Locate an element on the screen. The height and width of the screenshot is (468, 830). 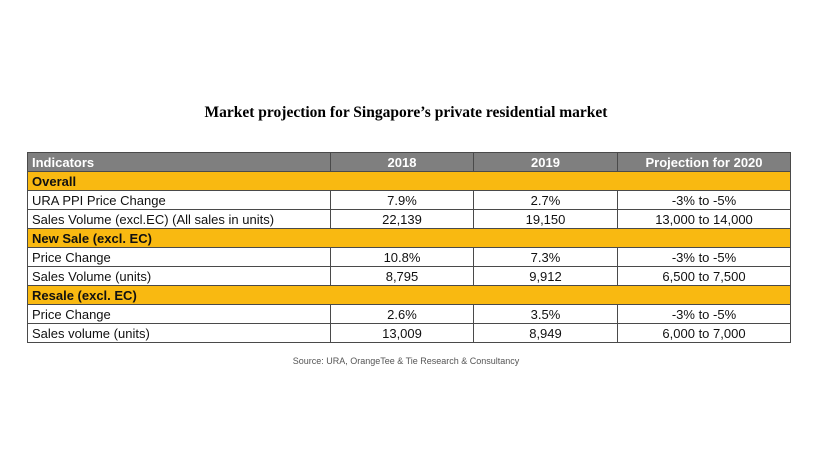
section-row-resale: Resale (excl. EC) is located at coordinates (409, 295).